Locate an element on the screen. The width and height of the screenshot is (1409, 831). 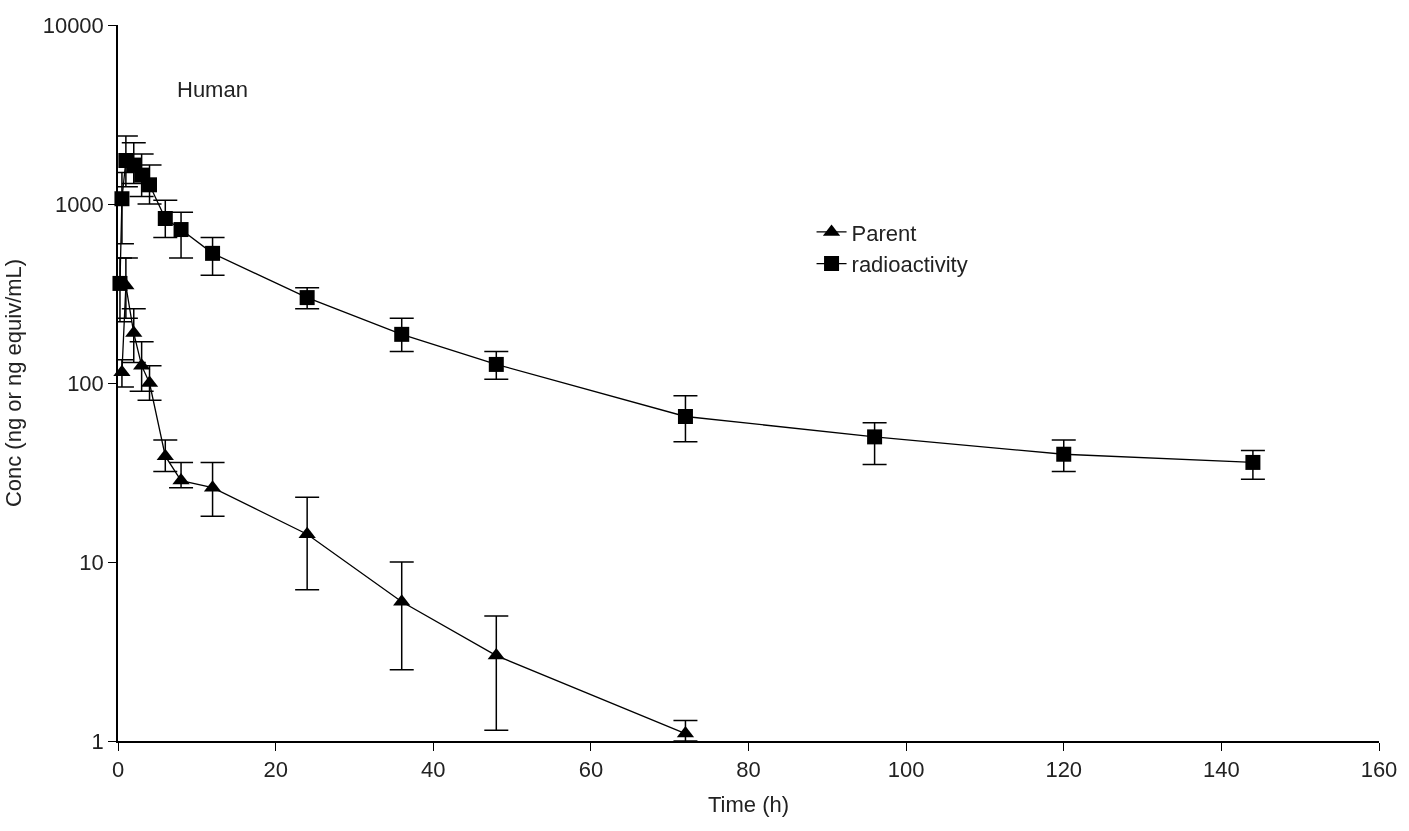
annotation: Human is located at coordinates (212, 89).